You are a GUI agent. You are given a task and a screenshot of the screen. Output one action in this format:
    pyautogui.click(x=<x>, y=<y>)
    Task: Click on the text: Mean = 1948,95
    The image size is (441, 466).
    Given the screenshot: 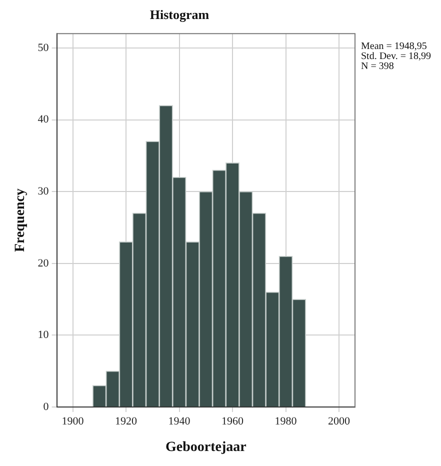 What is the action you would take?
    pyautogui.click(x=394, y=46)
    